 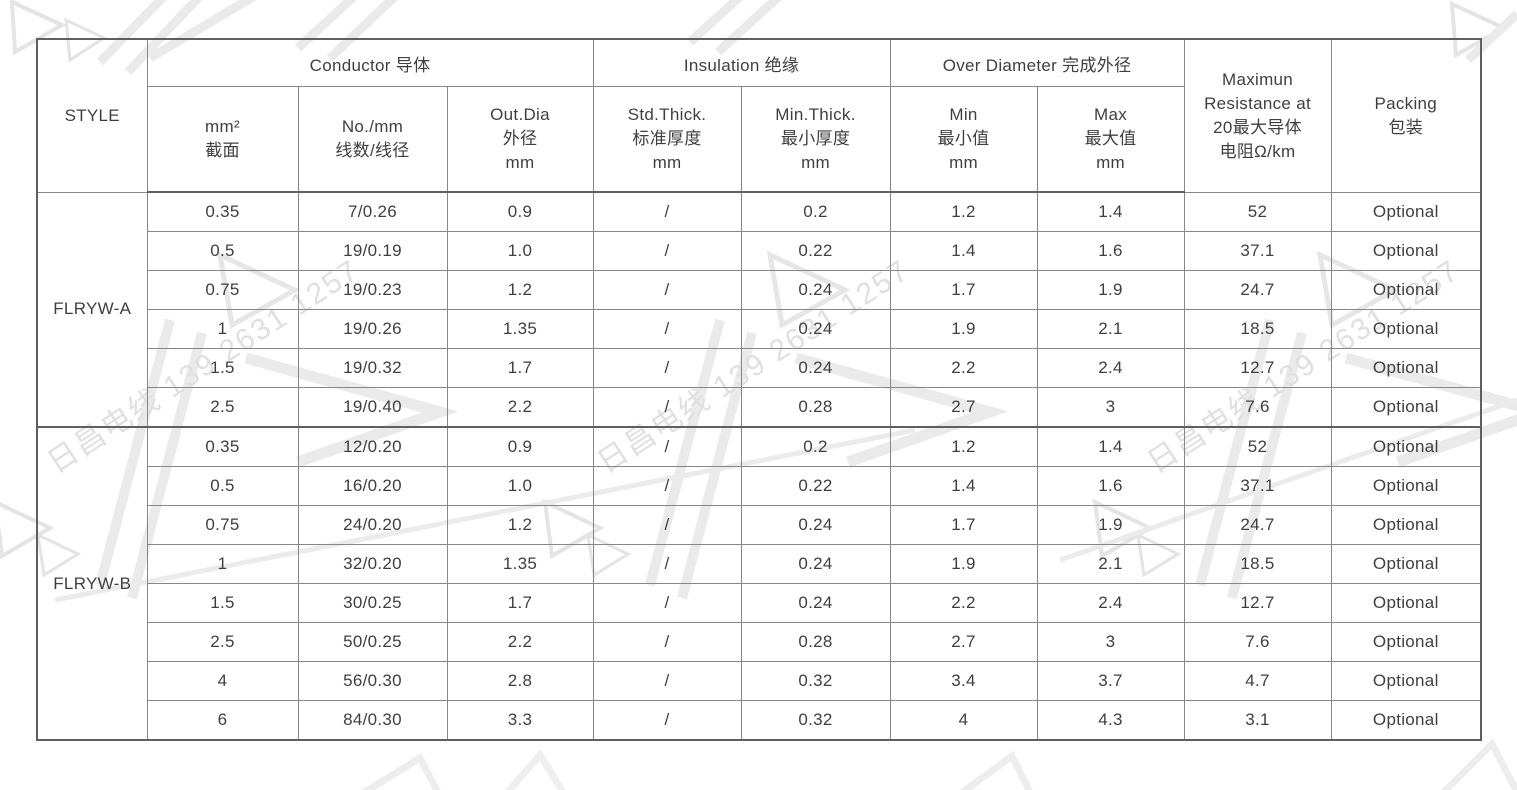 I want to click on table-cell: 0.35, so click(x=222, y=211).